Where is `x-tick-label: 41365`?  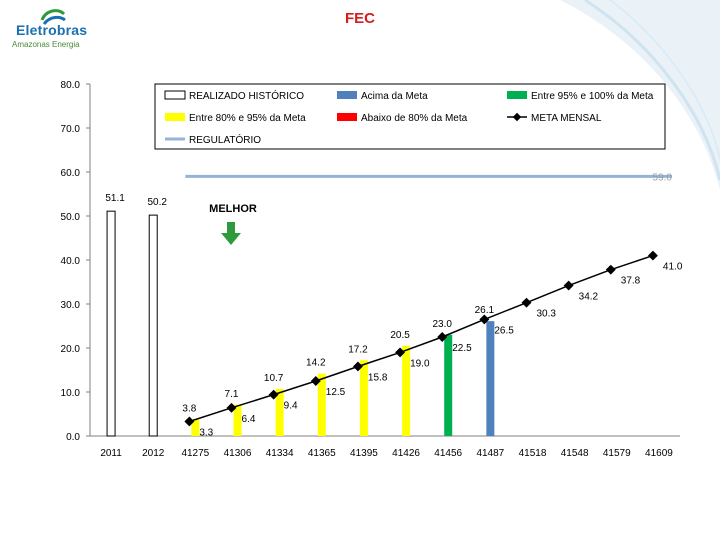 x-tick-label: 41365 is located at coordinates (322, 453).